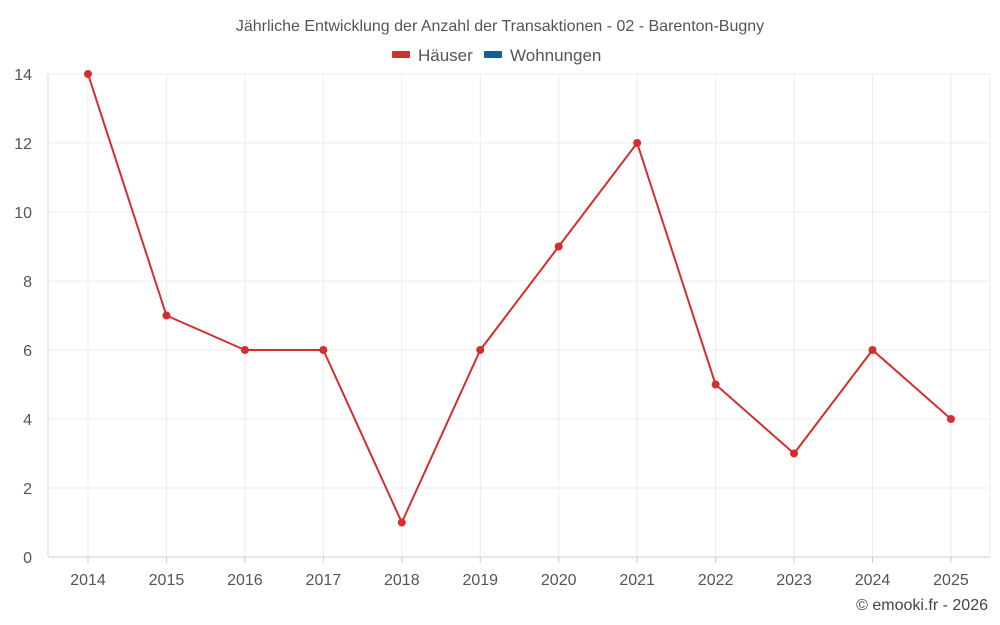  Describe the element at coordinates (716, 580) in the screenshot. I see `x-tick-label: 2022` at that location.